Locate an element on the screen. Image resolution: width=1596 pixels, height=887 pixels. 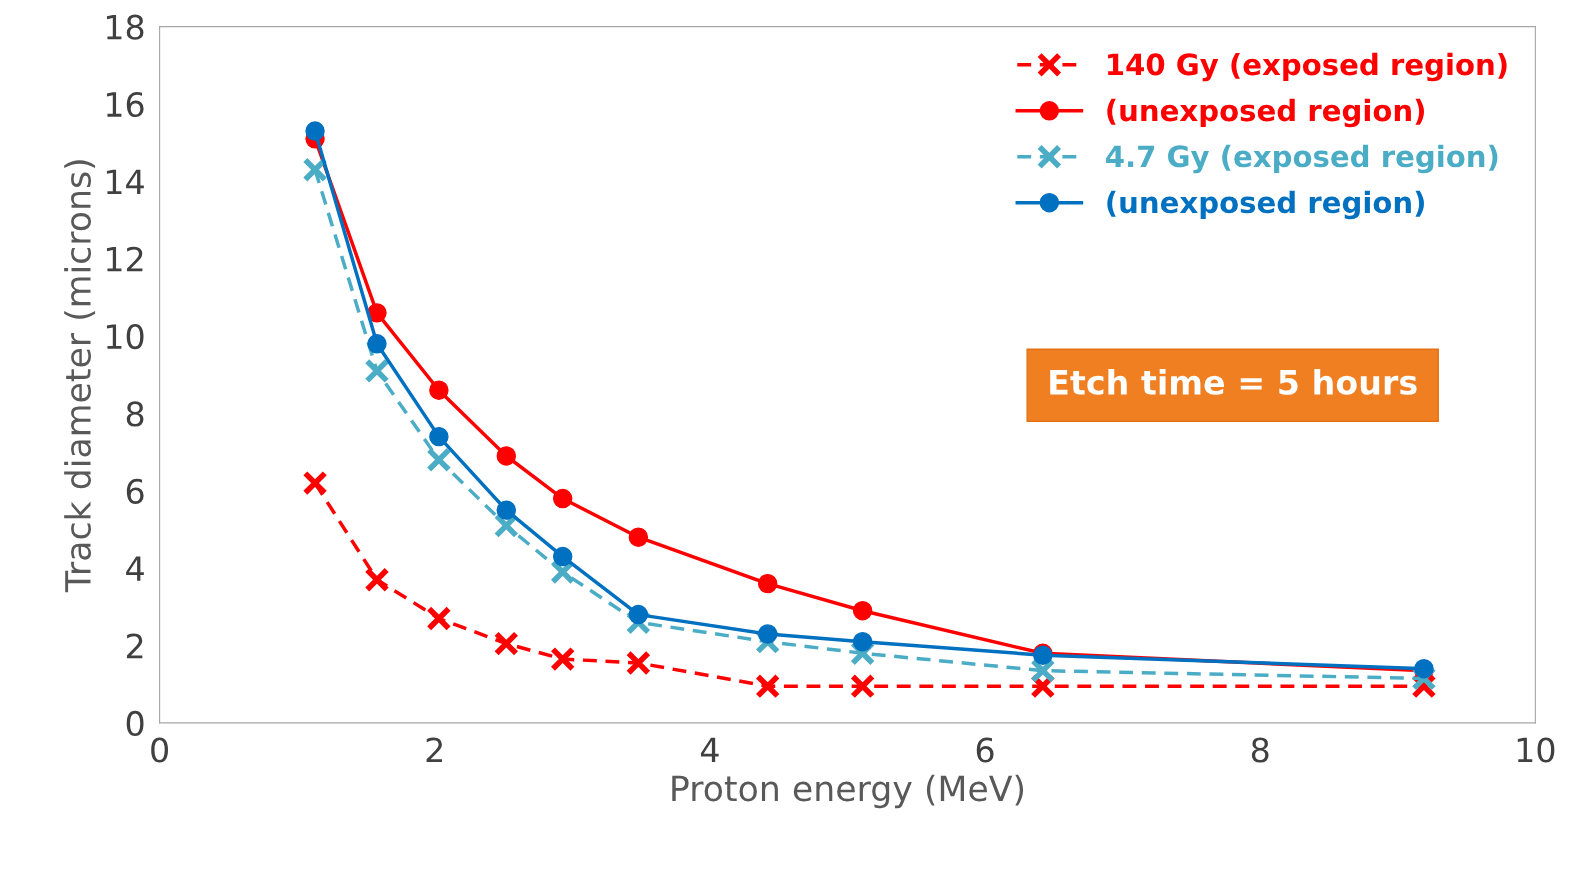
y-tick-label: 10 is located at coordinates (125, 337).